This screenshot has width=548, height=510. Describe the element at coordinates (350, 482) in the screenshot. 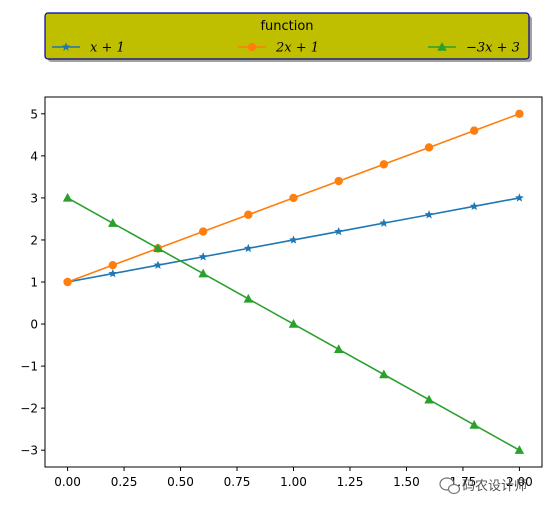

I see `x-tick-label: 1.25` at that location.